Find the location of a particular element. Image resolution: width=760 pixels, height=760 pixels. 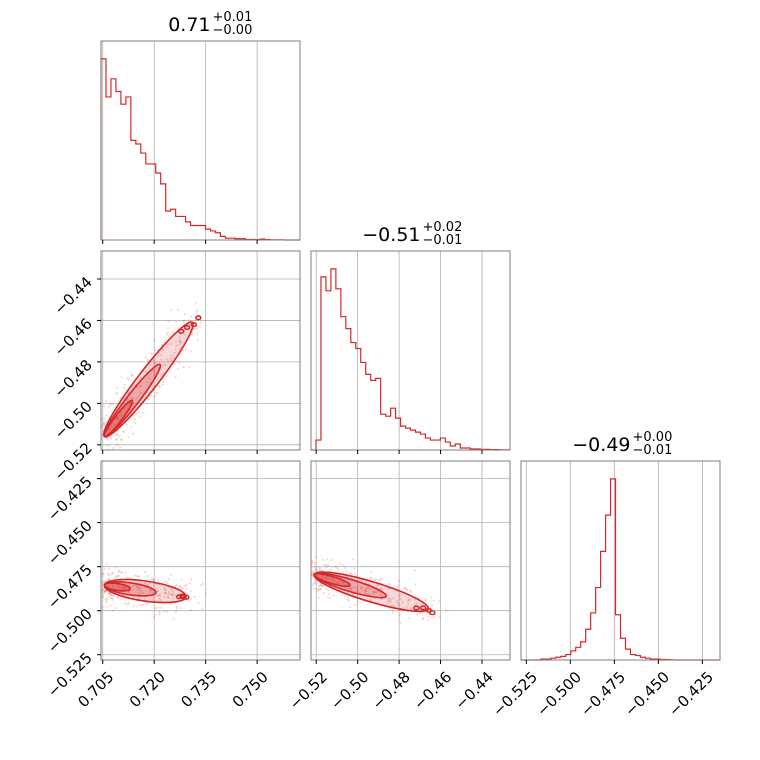

title-param-1: 0.71 +0.01−0.00 is located at coordinates (210, 24).